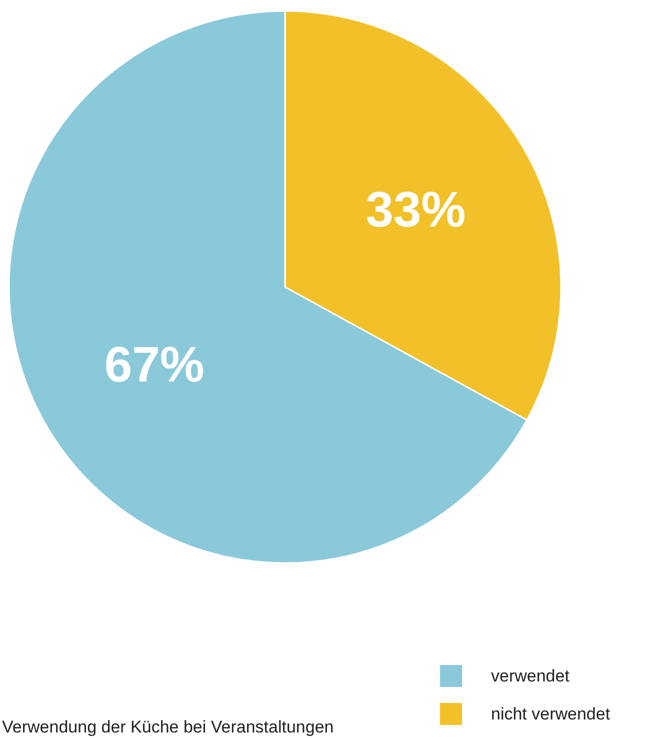  What do you see at coordinates (154, 364) in the screenshot?
I see `data-label: 67%` at bounding box center [154, 364].